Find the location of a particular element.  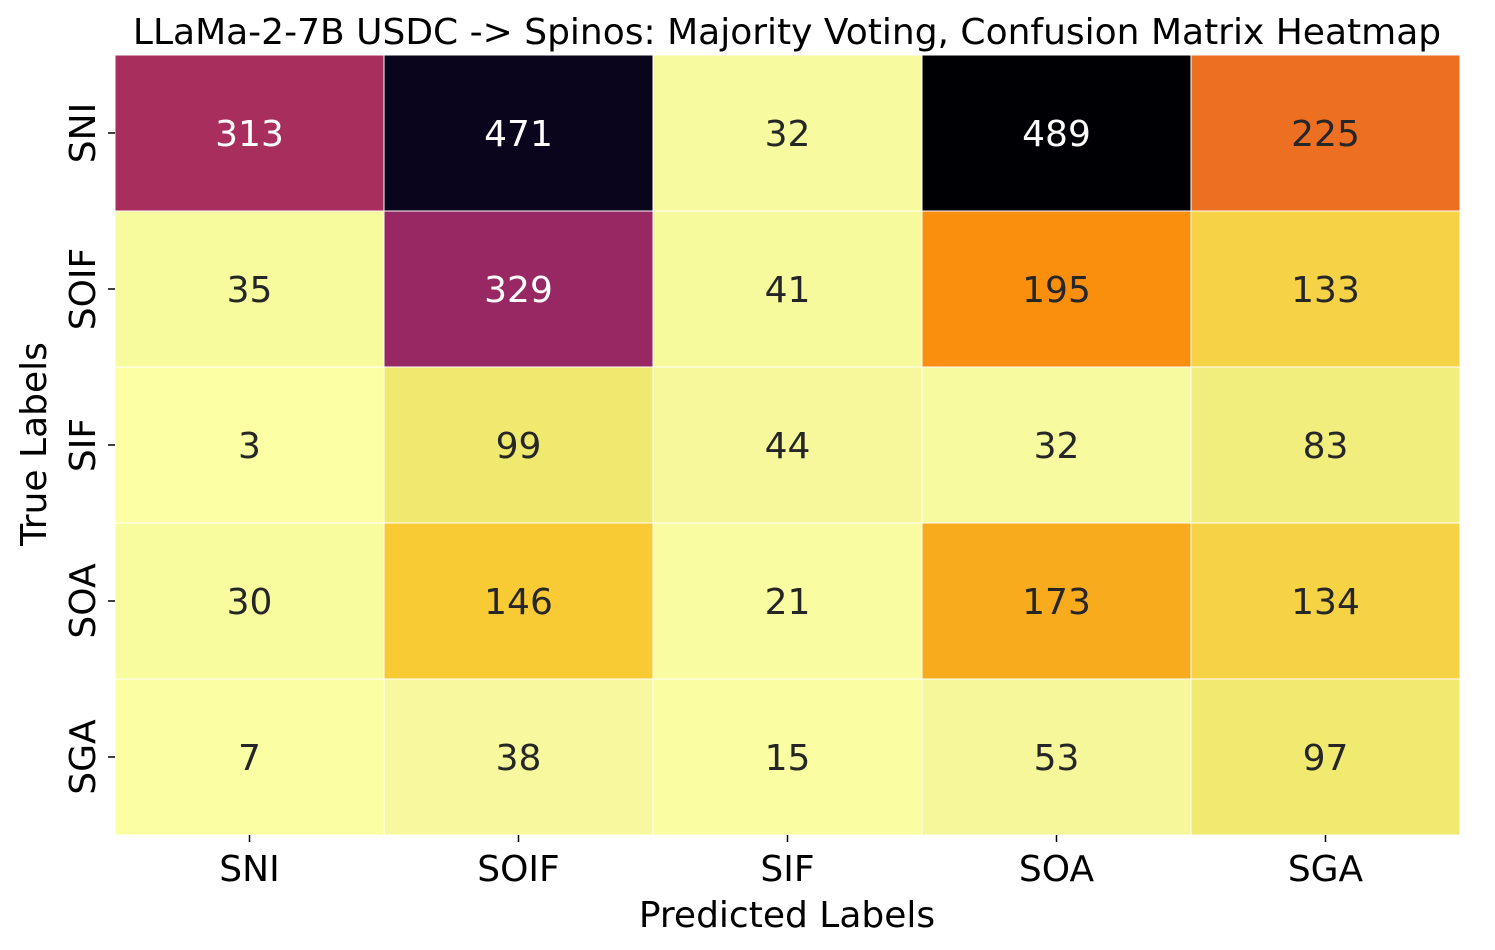

x-tick-label: SOIF is located at coordinates (518, 869).